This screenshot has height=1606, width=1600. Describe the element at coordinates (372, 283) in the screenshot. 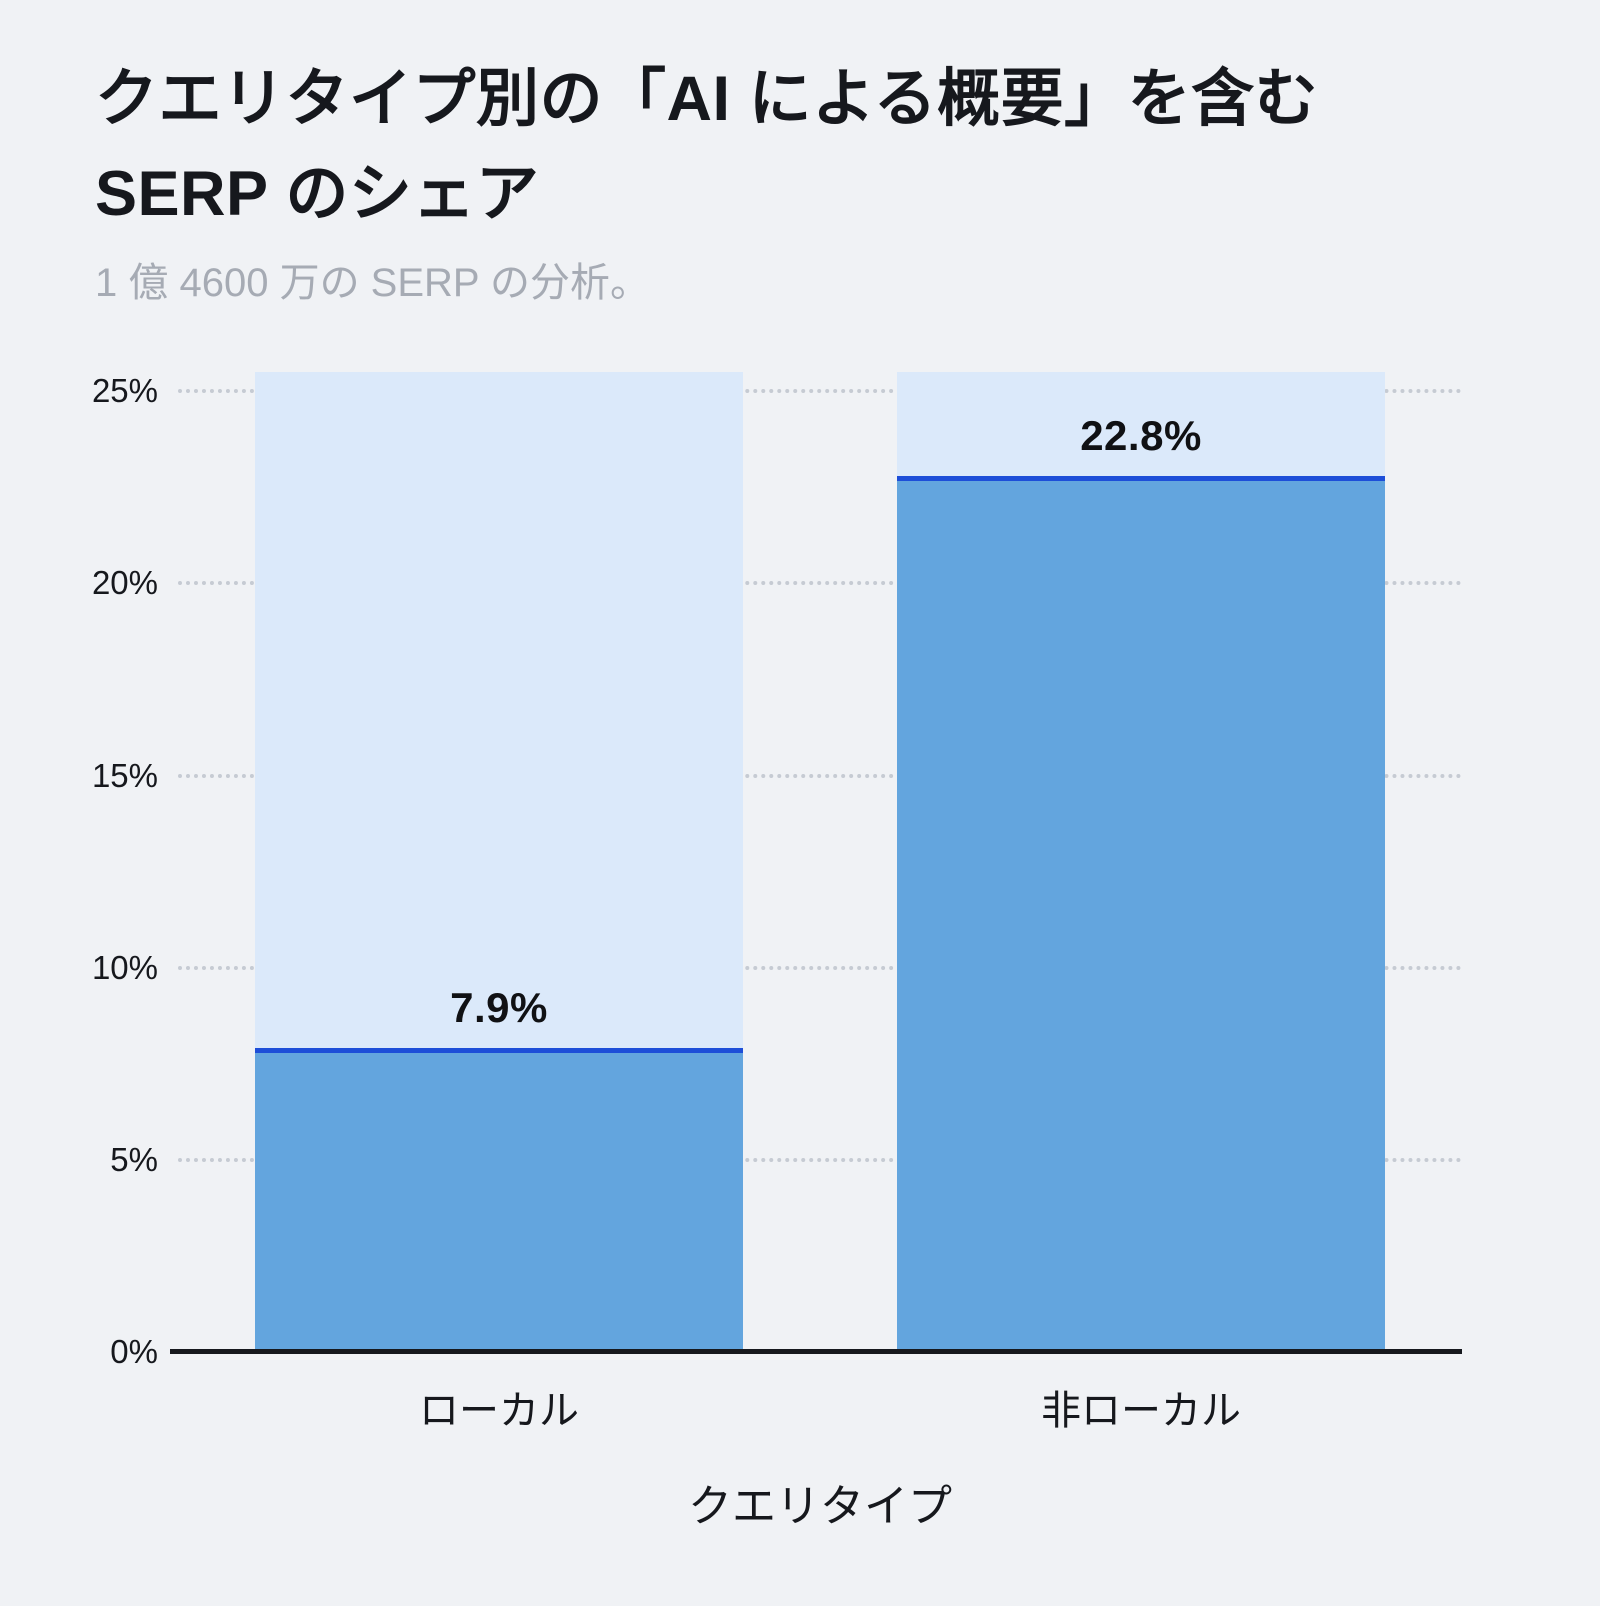

I see `chart-subtitle: 1 億 4600 万の SERP の分析。` at that location.